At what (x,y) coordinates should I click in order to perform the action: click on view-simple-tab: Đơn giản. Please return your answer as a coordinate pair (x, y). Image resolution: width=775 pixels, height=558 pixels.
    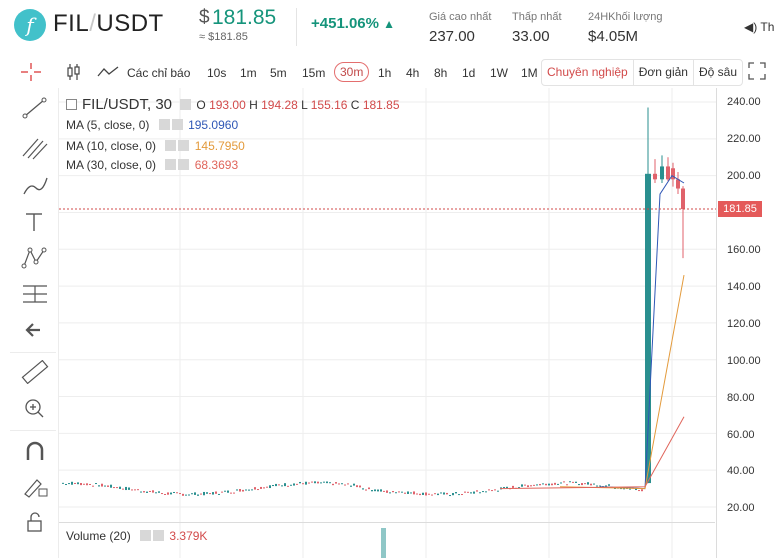
    Looking at the image, I should click on (664, 72).